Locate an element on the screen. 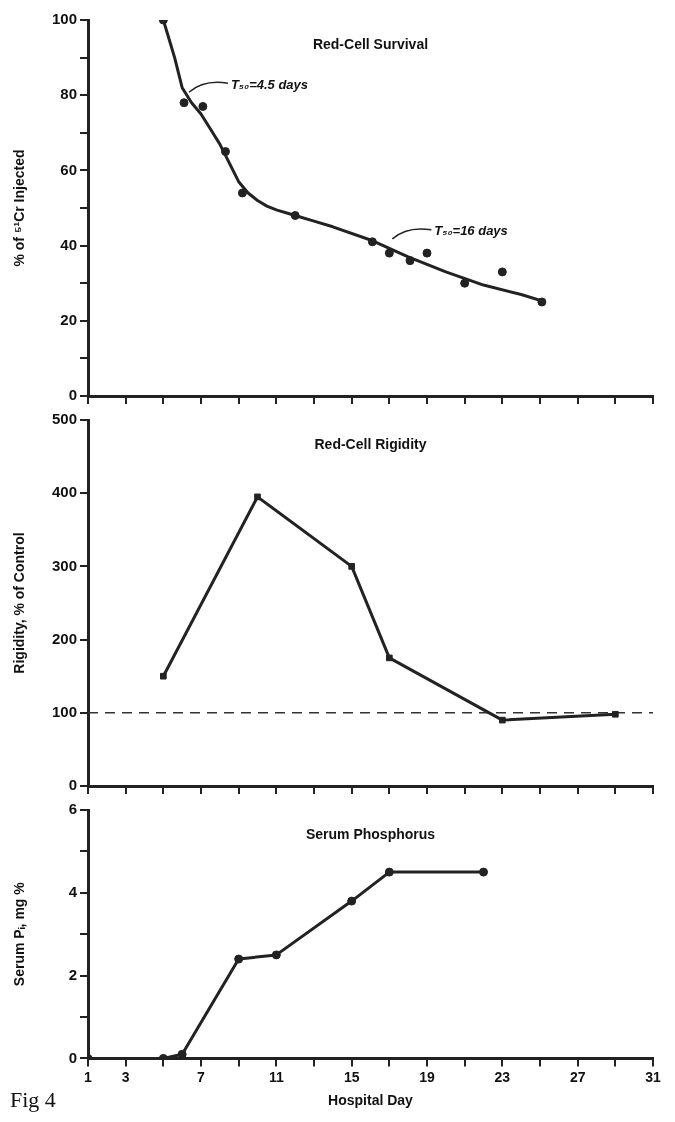 This screenshot has height=1122, width=675. y-axis-title: % of ⁵¹Cr Injected is located at coordinates (19, 208).